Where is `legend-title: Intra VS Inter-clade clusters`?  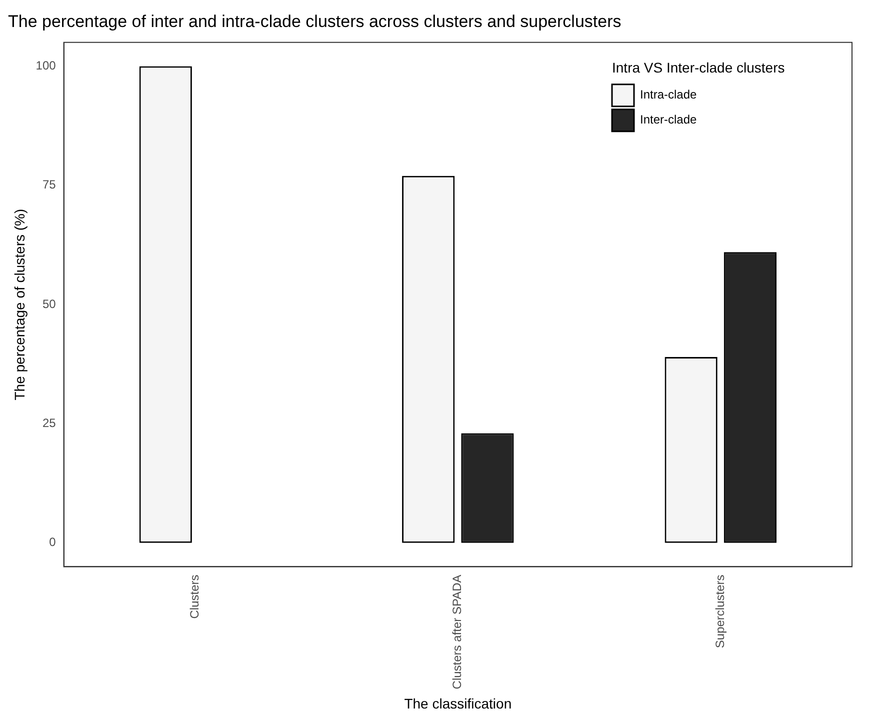 legend-title: Intra VS Inter-clade clusters is located at coordinates (698, 67).